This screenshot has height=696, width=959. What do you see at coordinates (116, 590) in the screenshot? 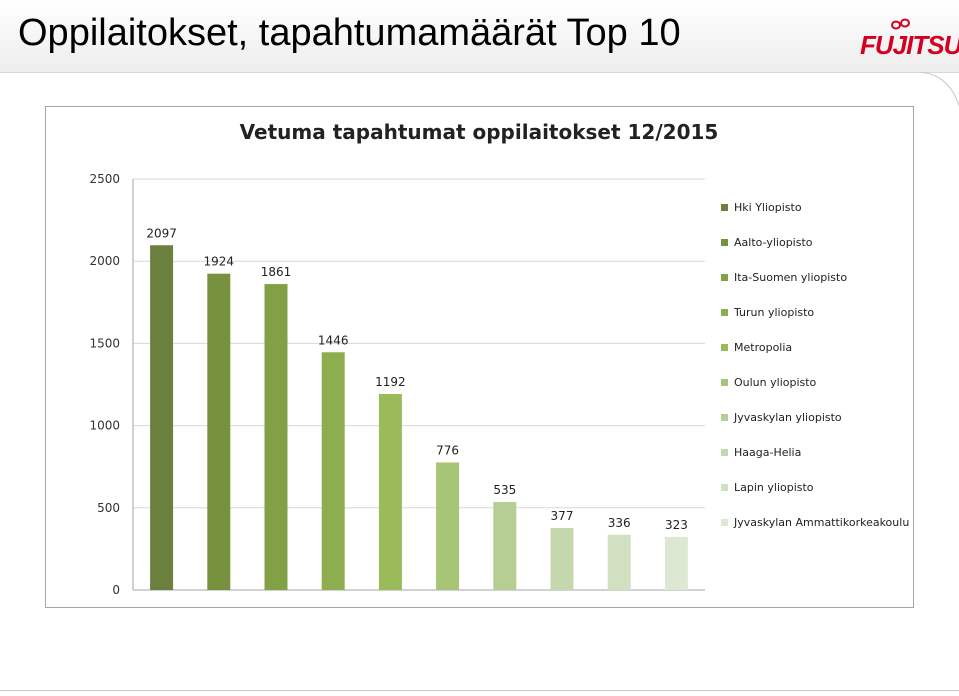
I see `y-tick-label: 0` at bounding box center [116, 590].